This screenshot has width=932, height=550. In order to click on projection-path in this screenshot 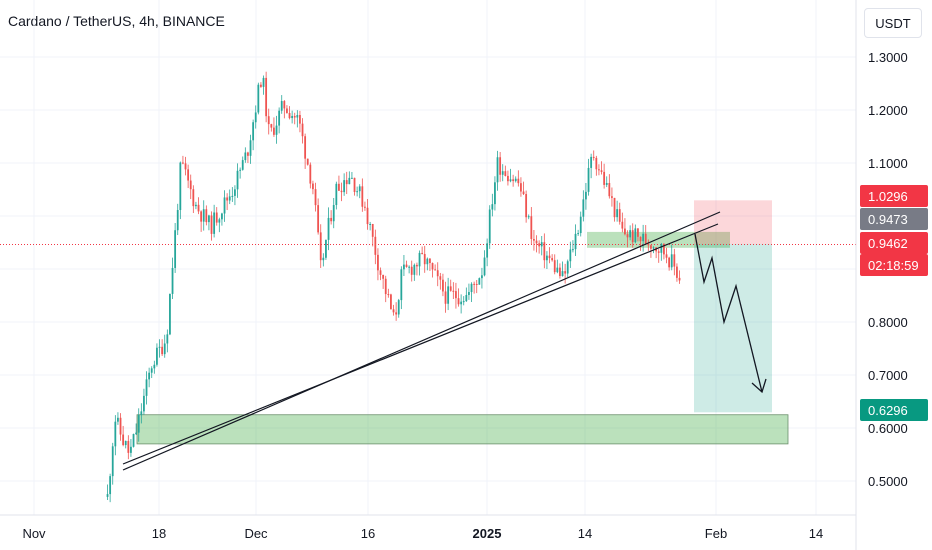, I will do `click(728, 313)`.